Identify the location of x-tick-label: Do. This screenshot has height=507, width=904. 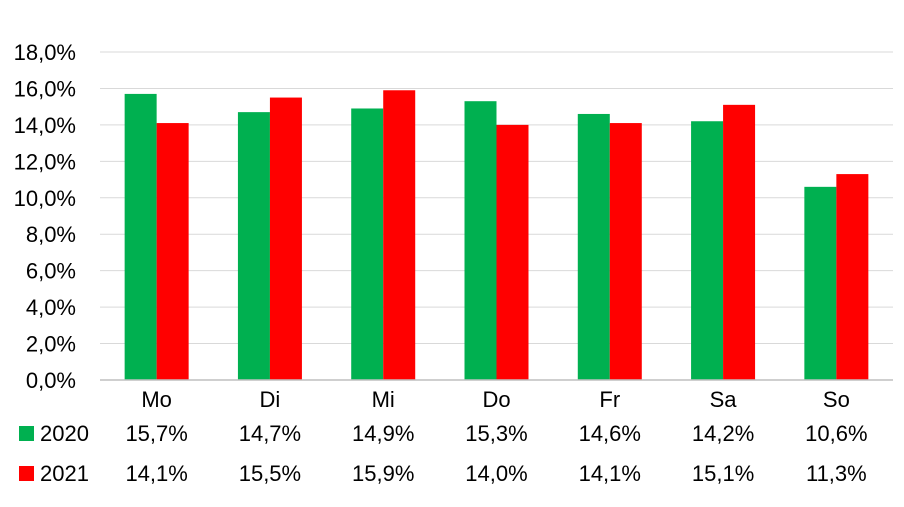
(496, 399).